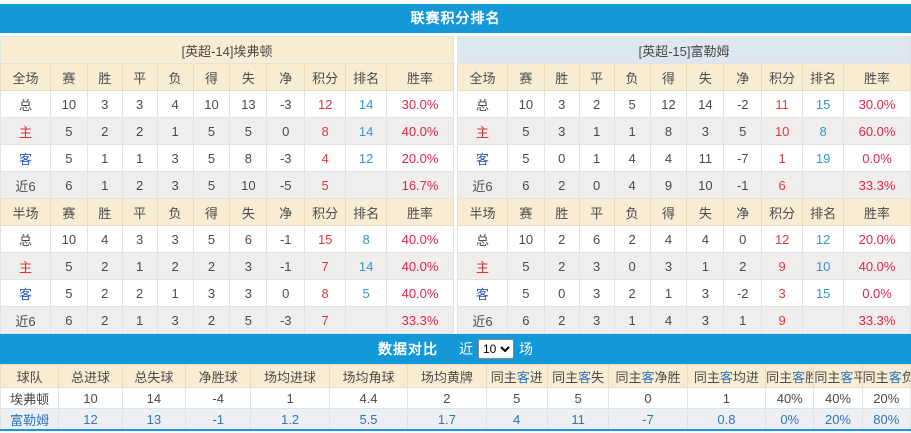  I want to click on rank-cell: 15, so click(823, 104).